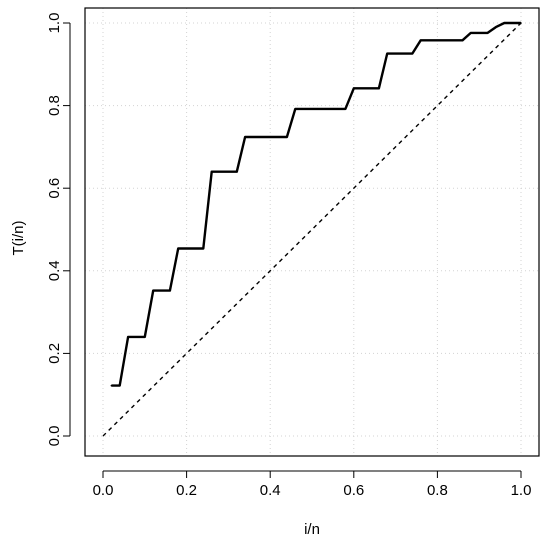 This screenshot has height=545, width=550. What do you see at coordinates (437, 490) in the screenshot?
I see `x-tick-label: 0.8` at bounding box center [437, 490].